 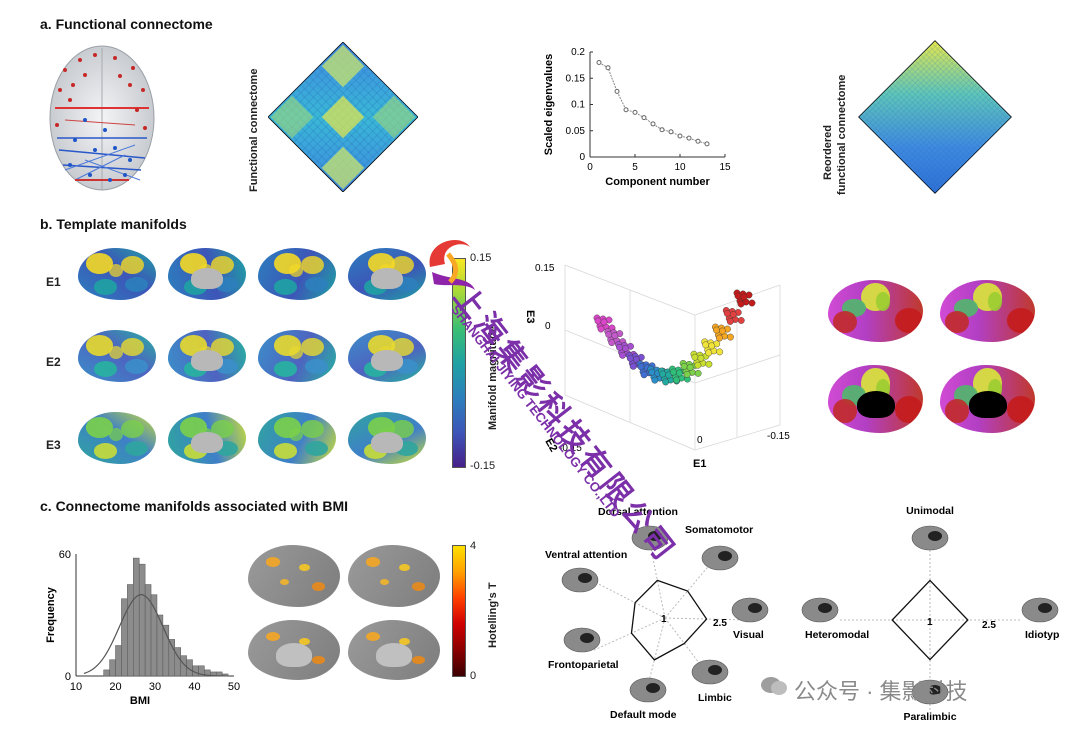 I want to click on panel-a-title: a. Functional connectome, so click(x=126, y=24).